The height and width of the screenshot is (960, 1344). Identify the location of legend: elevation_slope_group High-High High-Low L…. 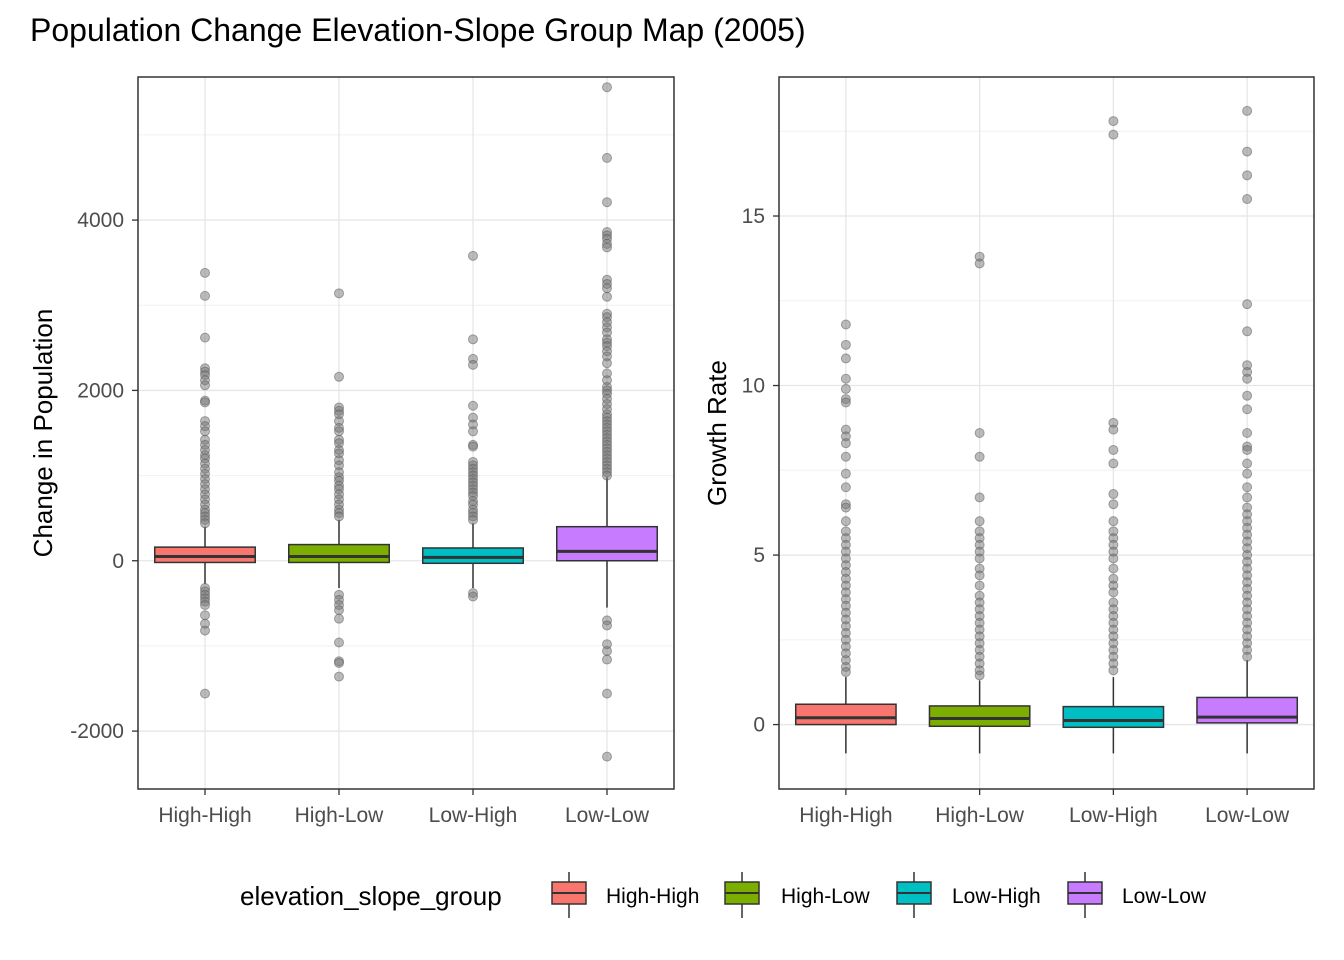
(723, 895).